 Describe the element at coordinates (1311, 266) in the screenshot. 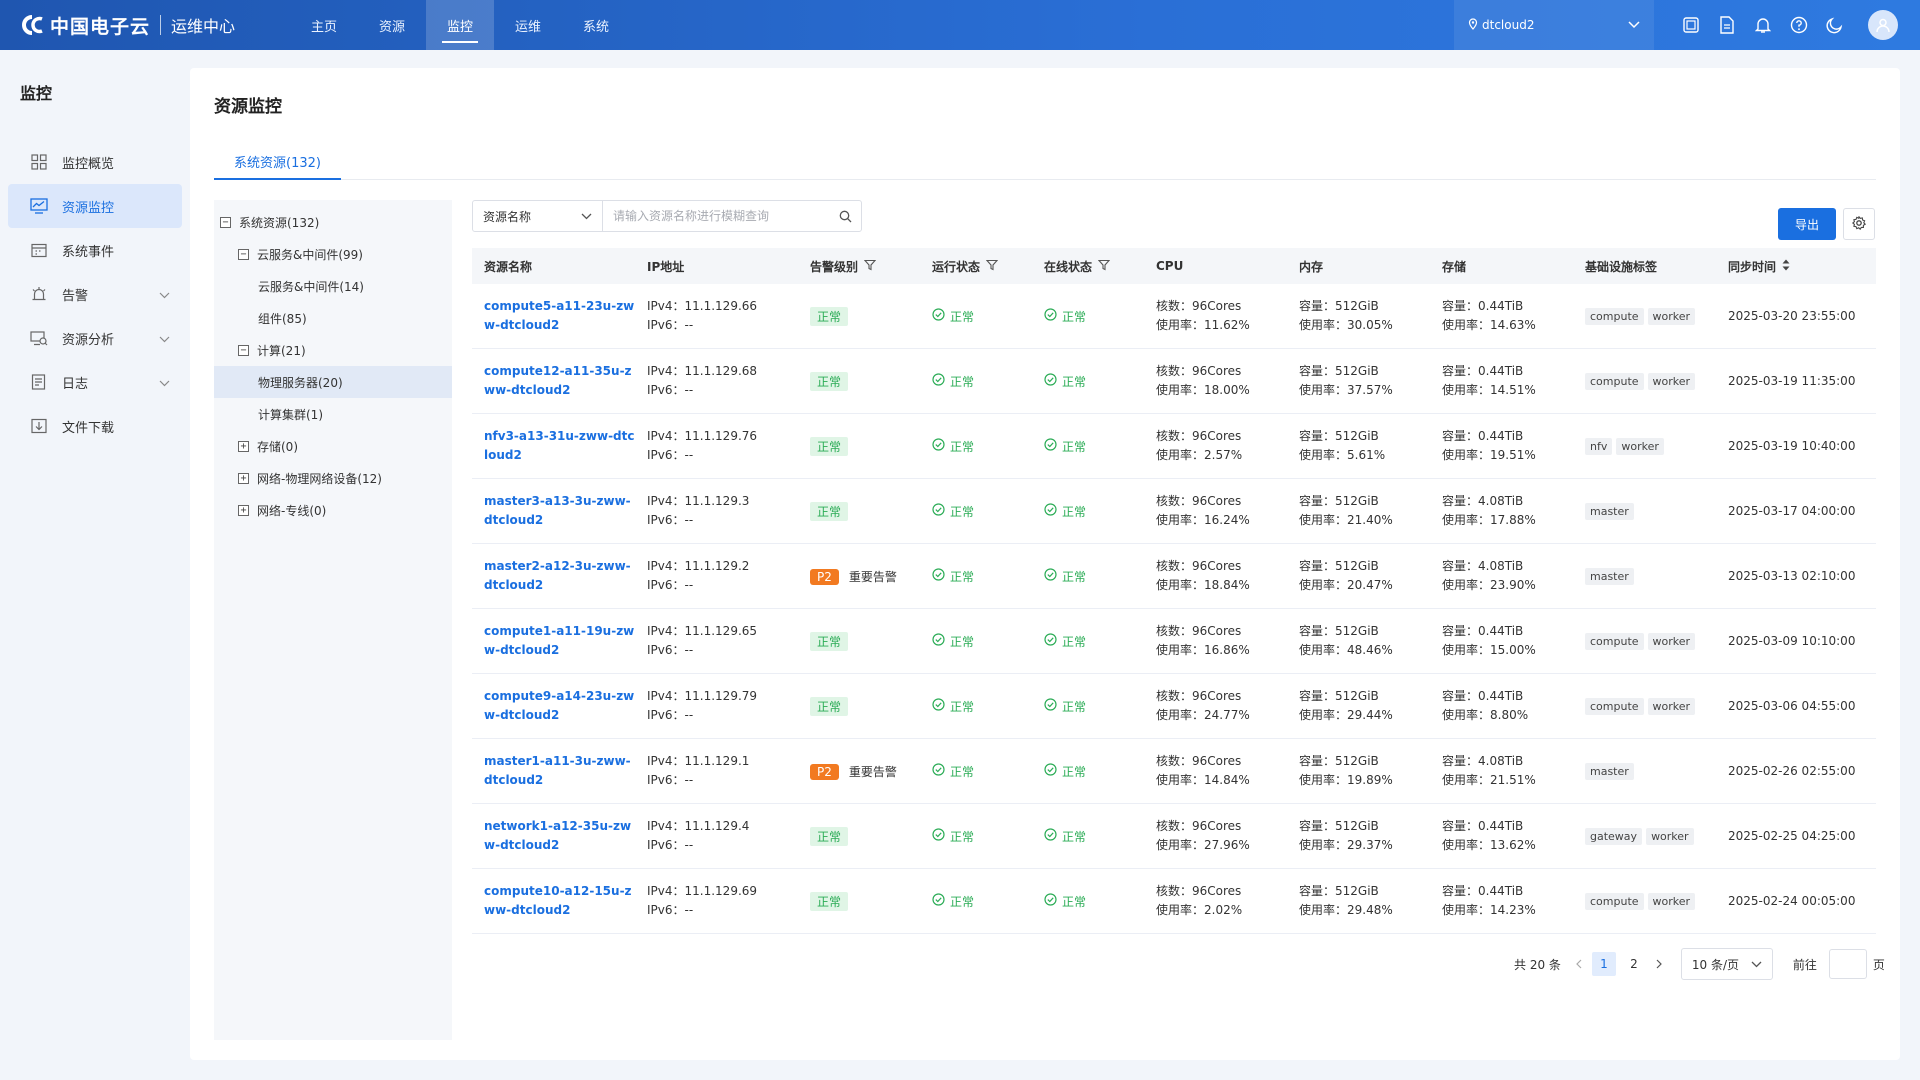

I see `column-header-memory: 内存` at that location.